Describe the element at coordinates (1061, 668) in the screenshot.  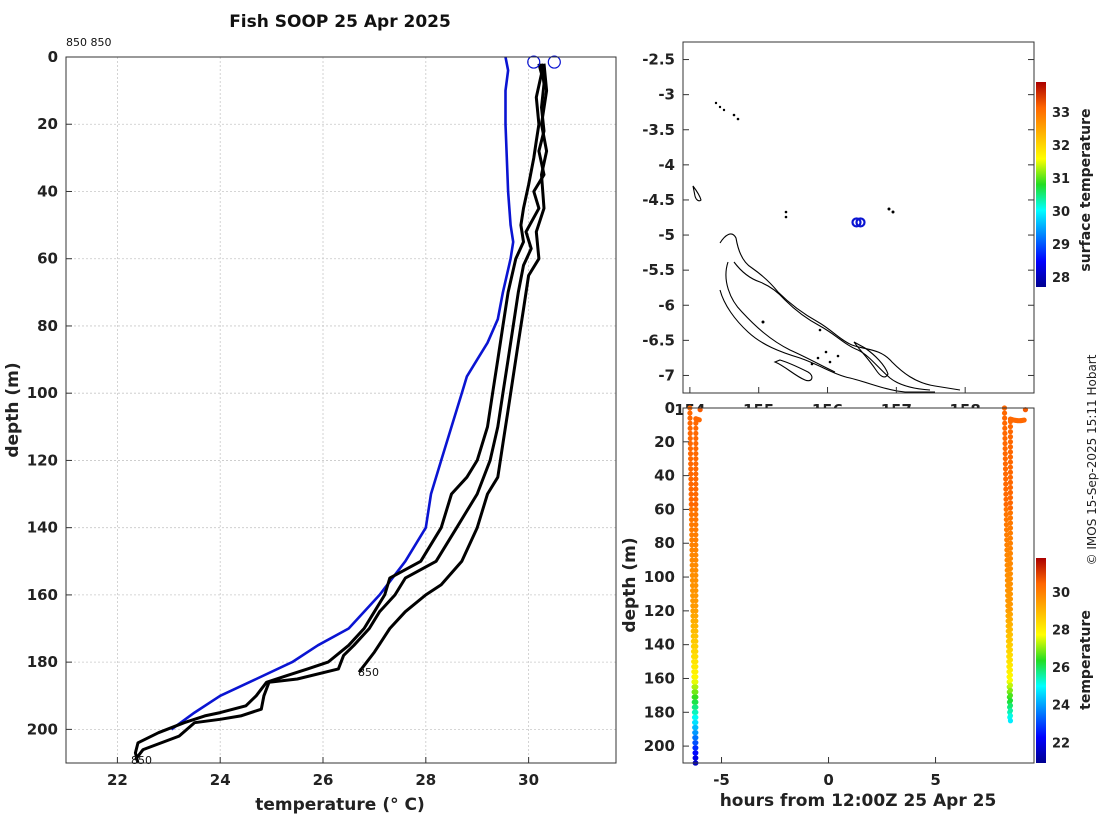
I see `td-colorbar-tick-label: 26` at that location.